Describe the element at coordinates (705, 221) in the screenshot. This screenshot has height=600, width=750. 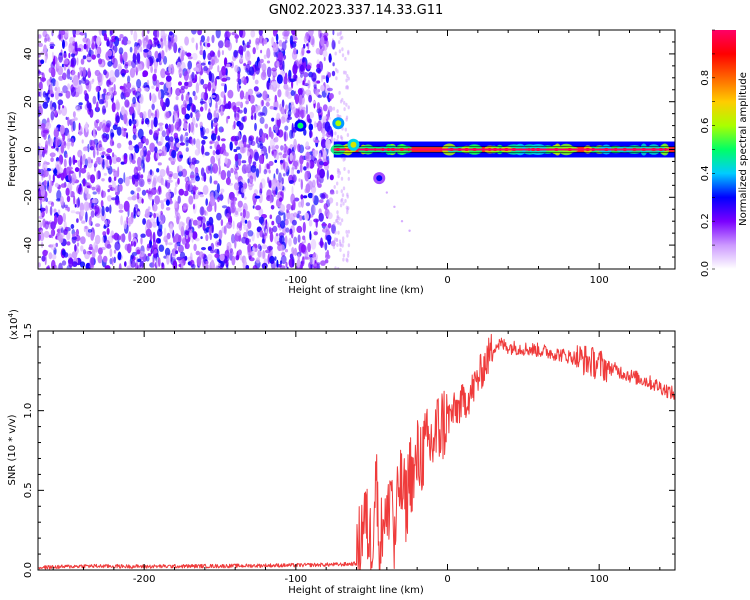
I see `colorbar-tick-label: 0.2` at that location.